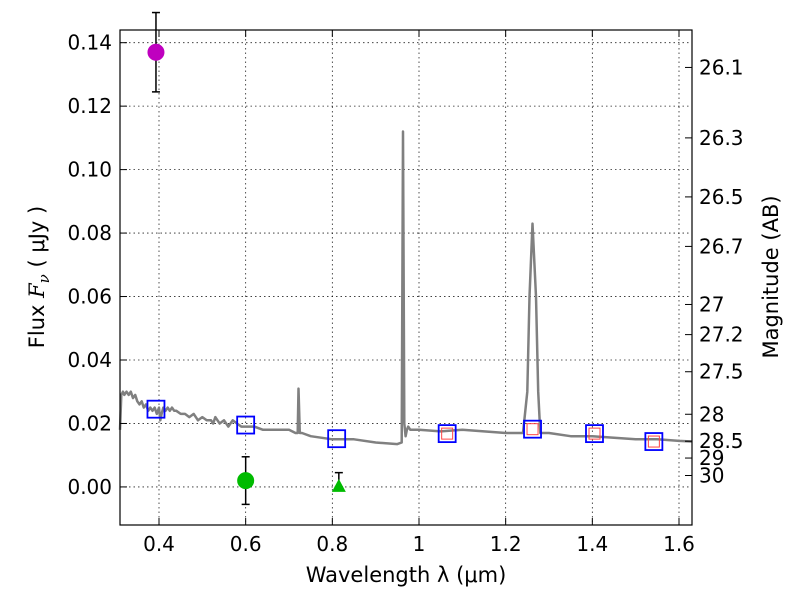  Describe the element at coordinates (721, 372) in the screenshot. I see `y2-tick-label: 27.5` at that location.